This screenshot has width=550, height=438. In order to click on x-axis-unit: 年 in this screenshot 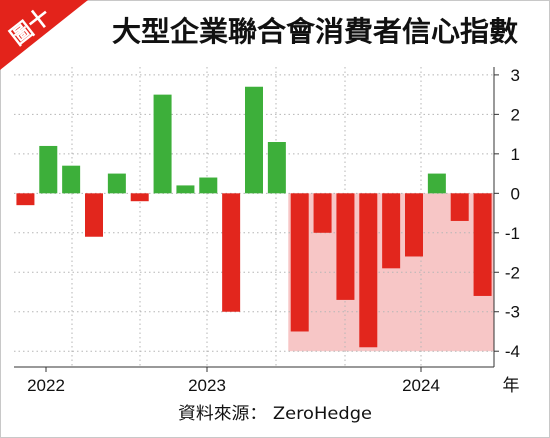, I will do `click(511, 385)`.